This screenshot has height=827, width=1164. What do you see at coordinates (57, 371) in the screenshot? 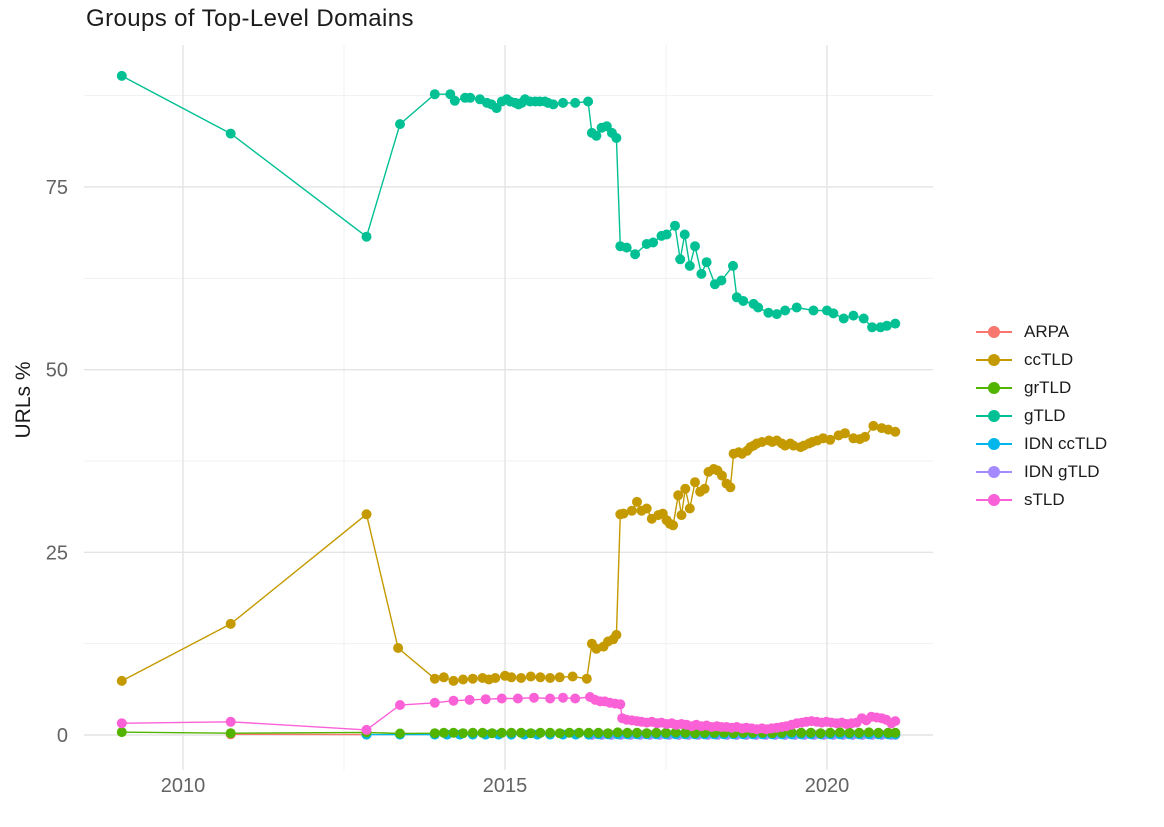
I see `y-tick-label: 50` at bounding box center [57, 371].